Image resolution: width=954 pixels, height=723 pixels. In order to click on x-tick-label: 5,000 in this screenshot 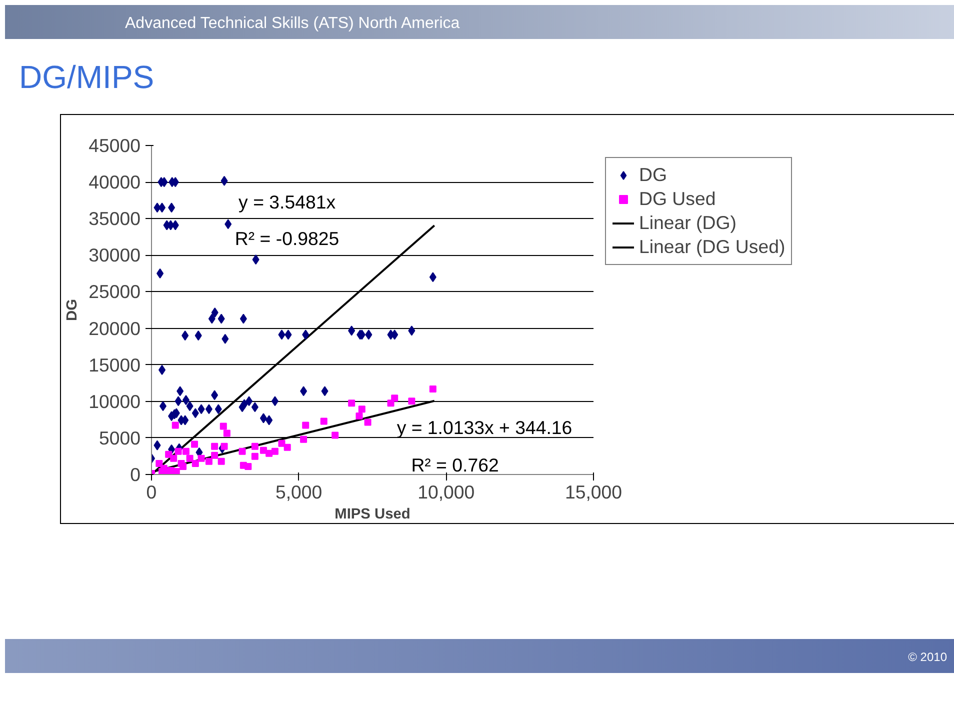, I will do `click(298, 492)`.